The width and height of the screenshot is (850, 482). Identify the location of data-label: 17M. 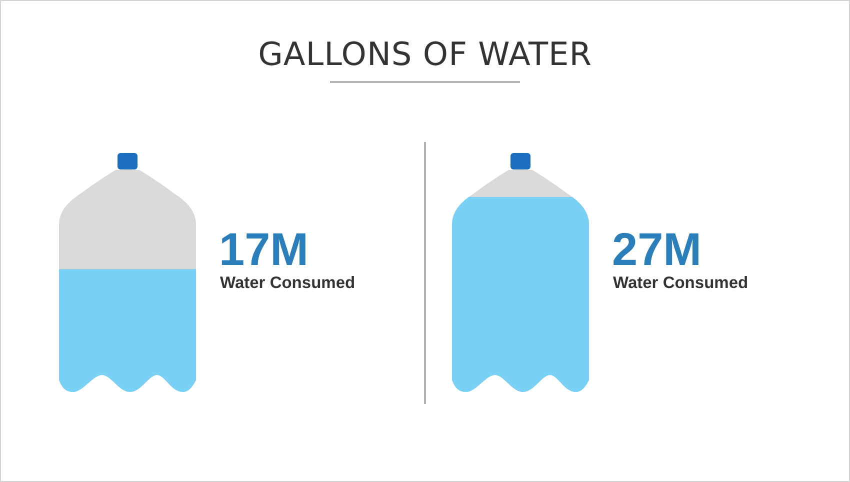
(263, 249).